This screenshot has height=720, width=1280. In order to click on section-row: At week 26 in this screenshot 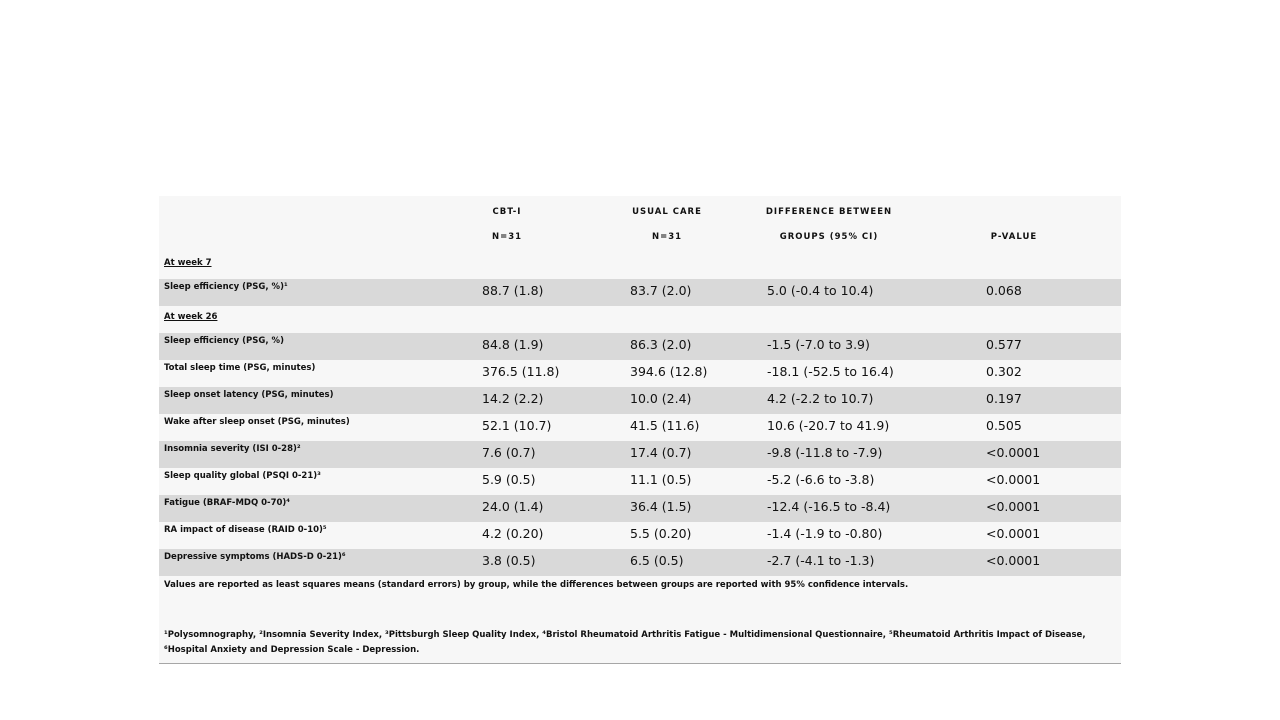, I will do `click(640, 319)`.